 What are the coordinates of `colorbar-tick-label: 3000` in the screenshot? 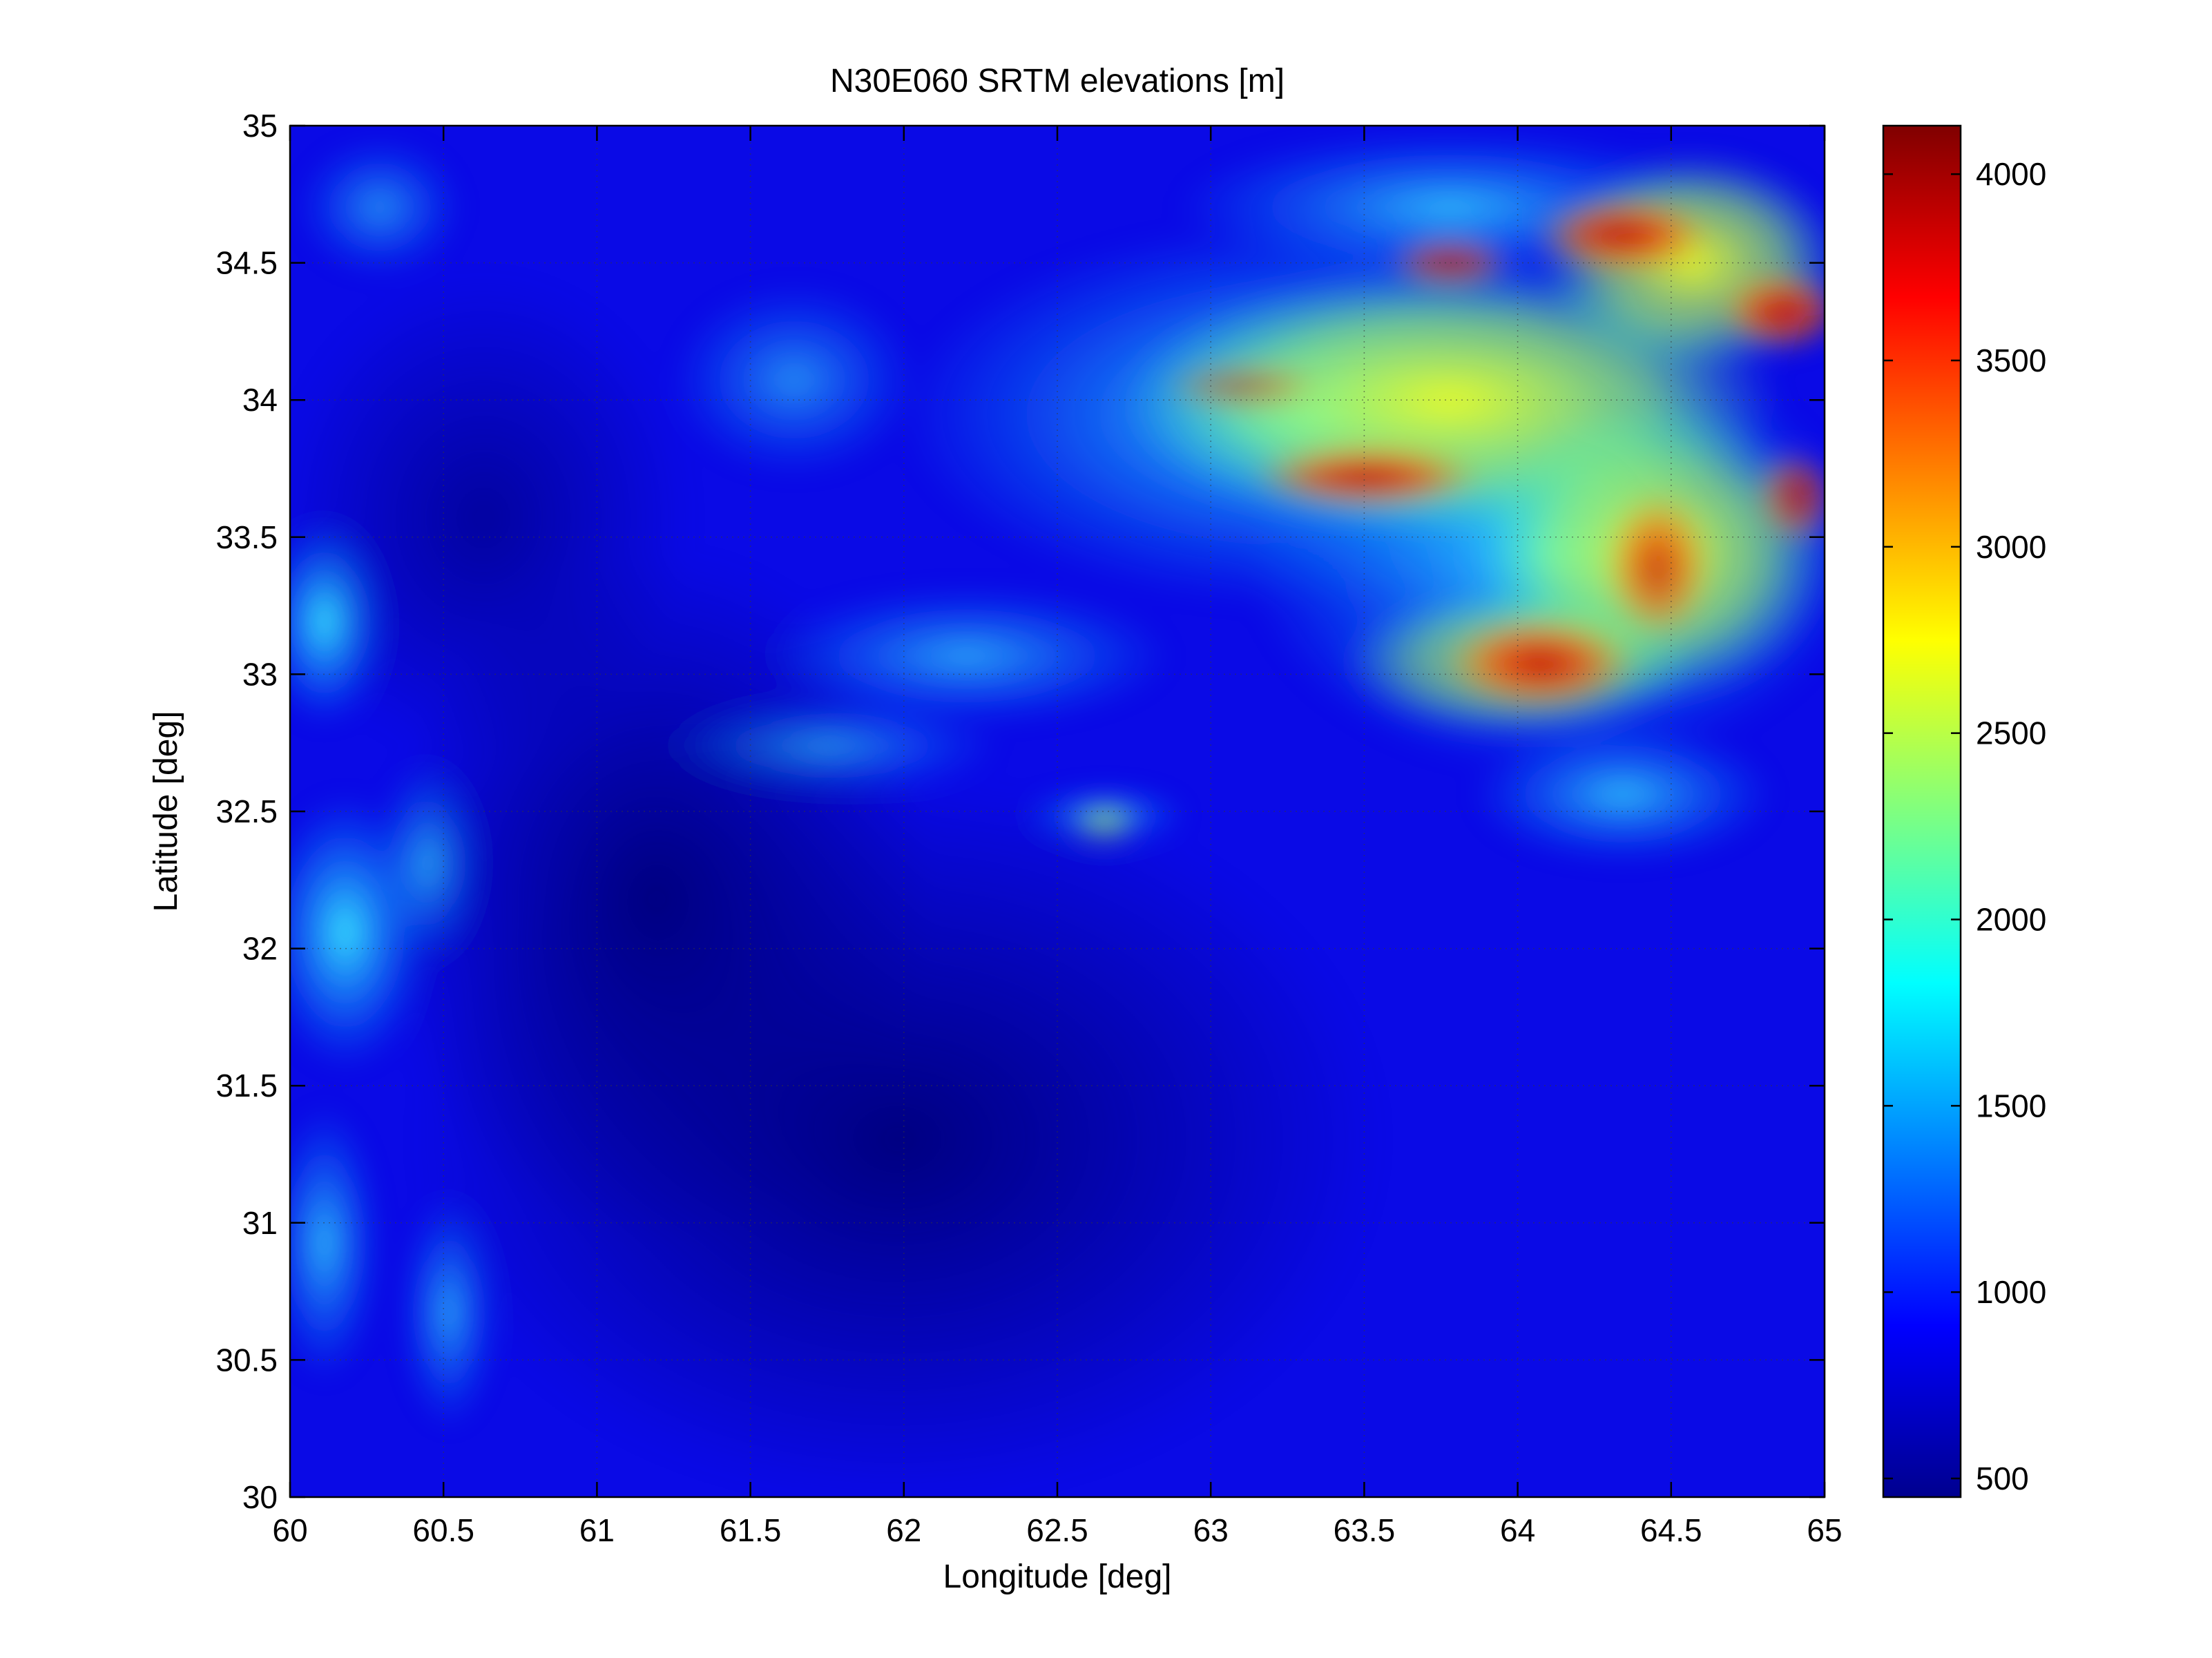 It's located at (2011, 547).